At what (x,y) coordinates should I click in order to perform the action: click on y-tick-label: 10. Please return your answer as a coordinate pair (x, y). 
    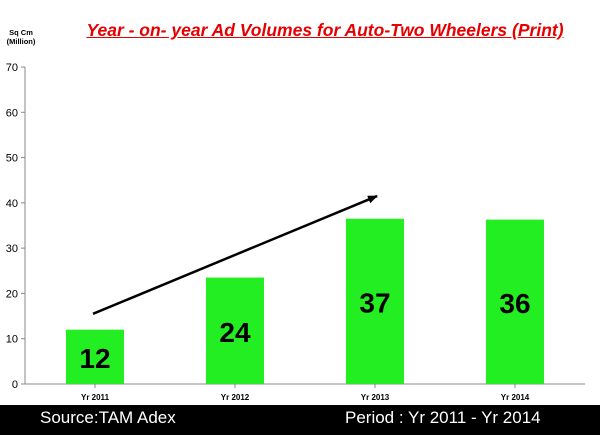
    Looking at the image, I should click on (12, 340).